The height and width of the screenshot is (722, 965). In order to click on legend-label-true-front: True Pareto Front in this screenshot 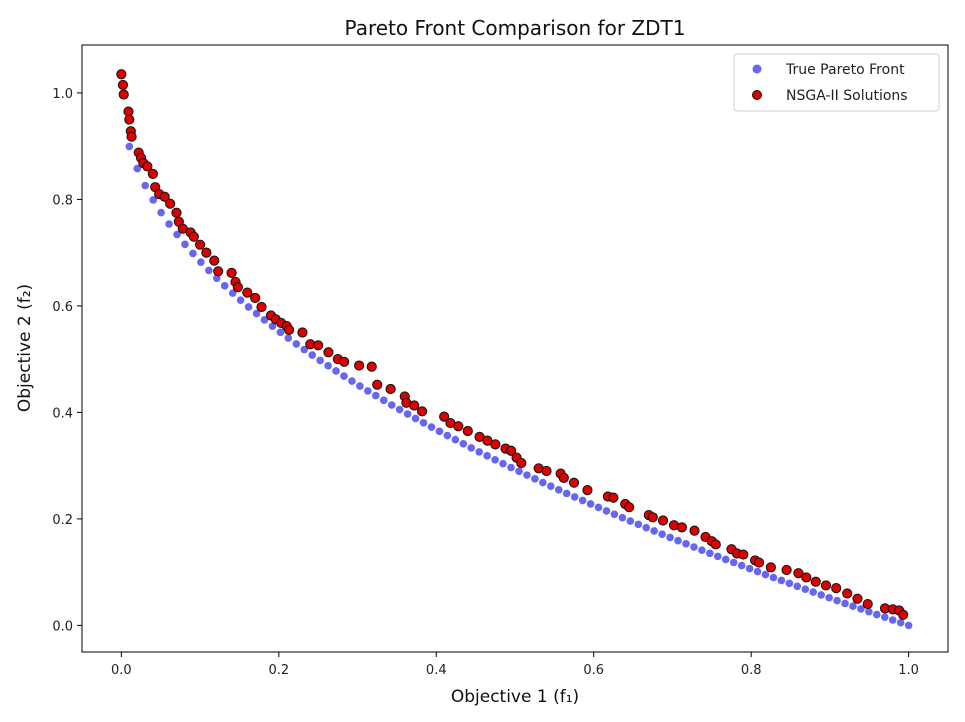, I will do `click(845, 70)`.